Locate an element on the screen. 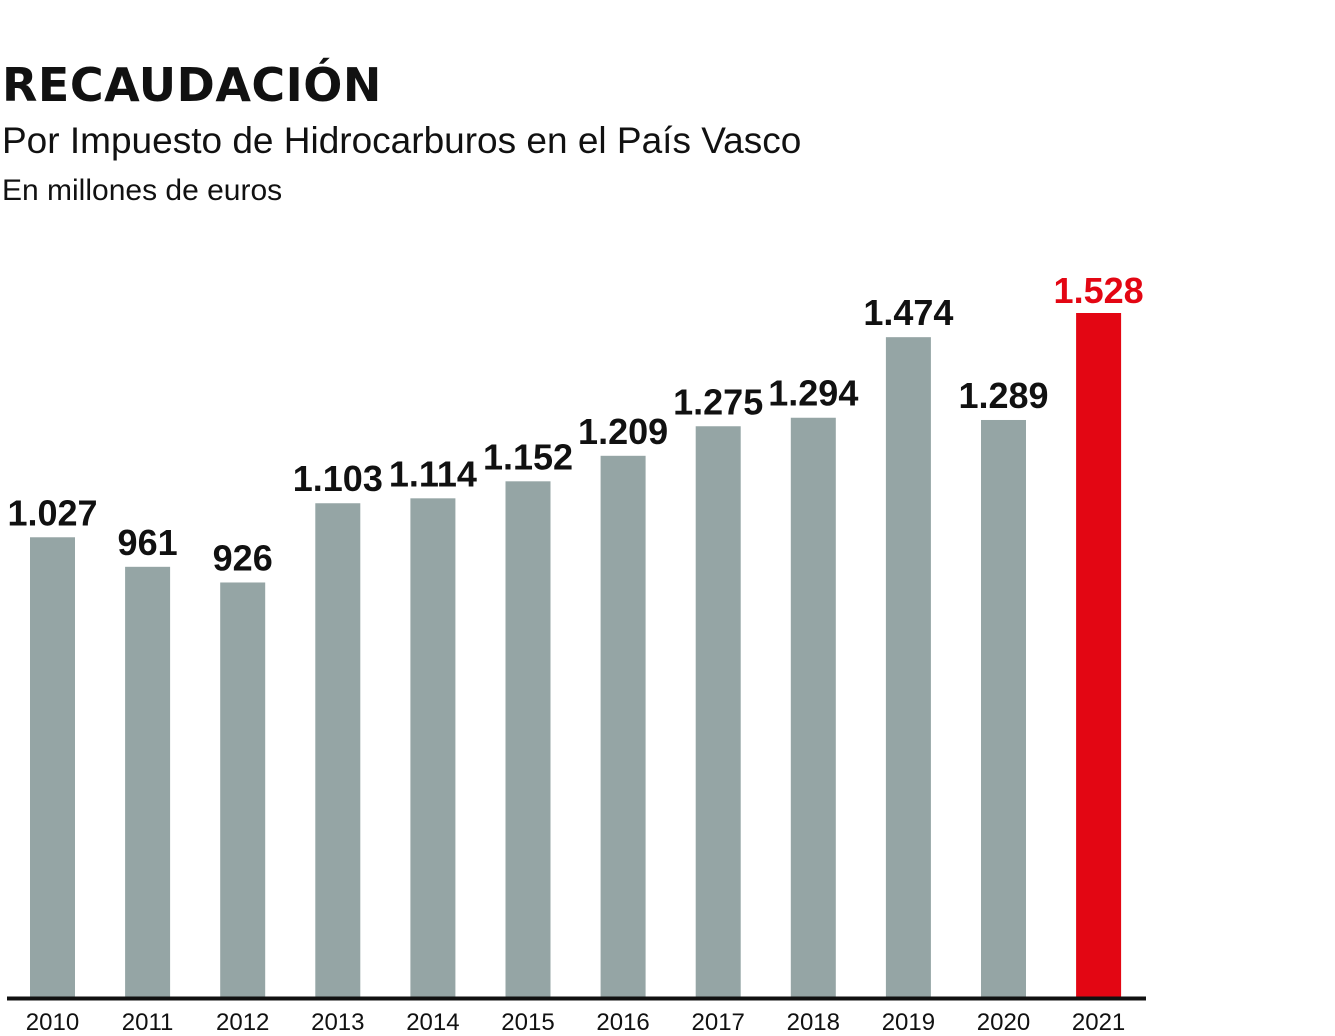 This screenshot has height=1036, width=1335. bar-2012 is located at coordinates (243, 789).